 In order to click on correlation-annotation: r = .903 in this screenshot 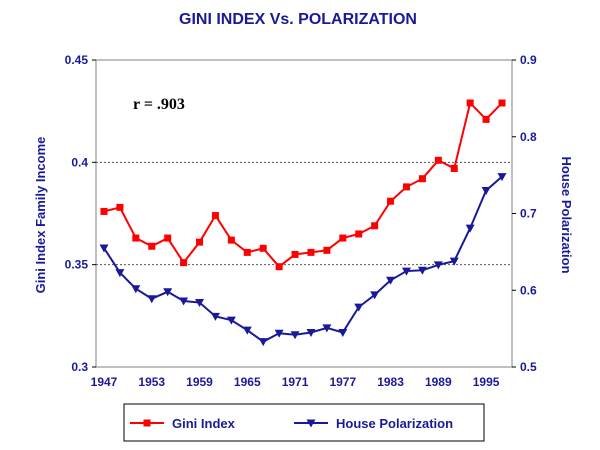, I will do `click(159, 104)`.